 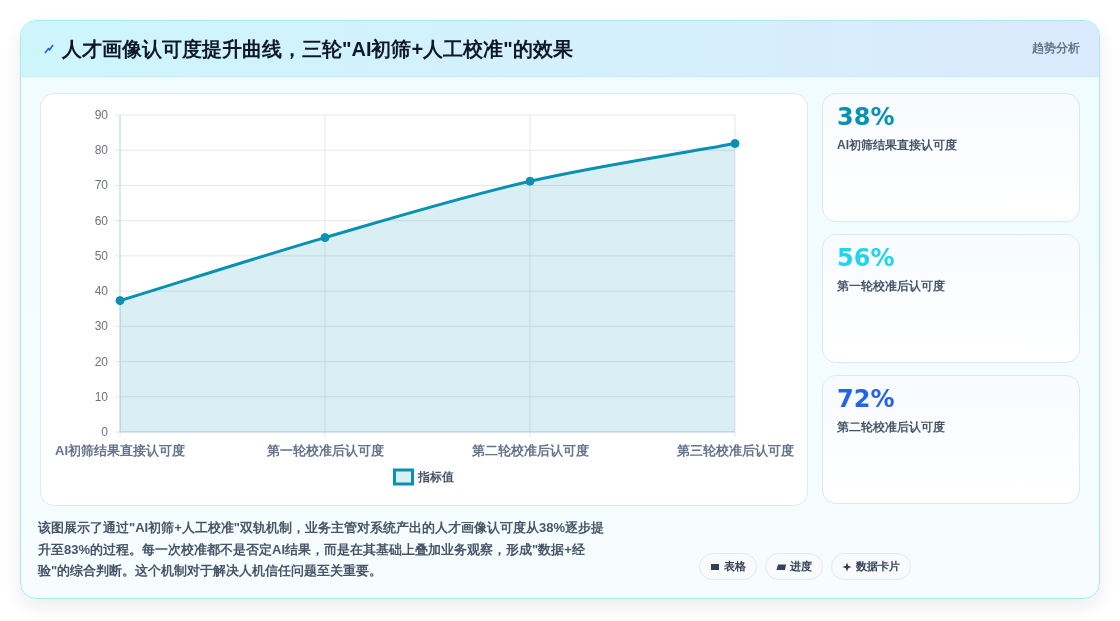 I want to click on x-tick-label: 第三轮校准后认可度, so click(x=734, y=450).